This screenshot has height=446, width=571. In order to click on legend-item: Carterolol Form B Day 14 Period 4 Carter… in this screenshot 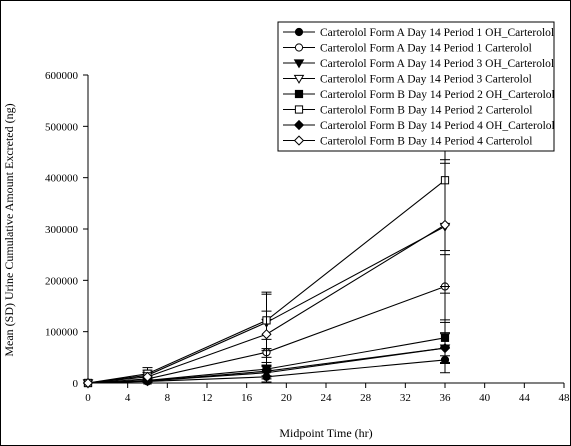, I will do `click(407, 141)`.